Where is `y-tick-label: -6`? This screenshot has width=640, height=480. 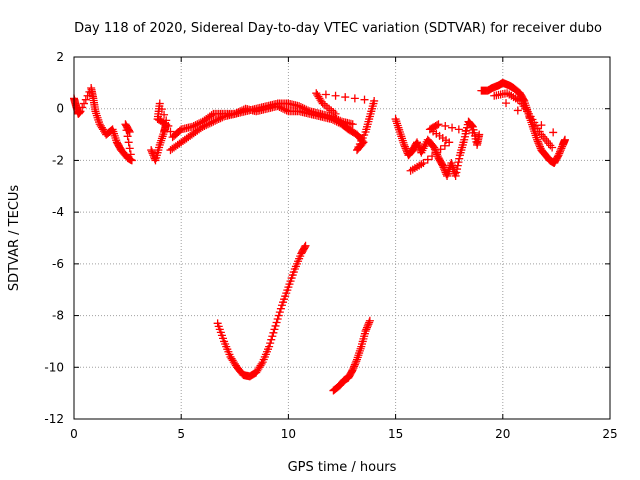
y-tick-label: -6 is located at coordinates (58, 264).